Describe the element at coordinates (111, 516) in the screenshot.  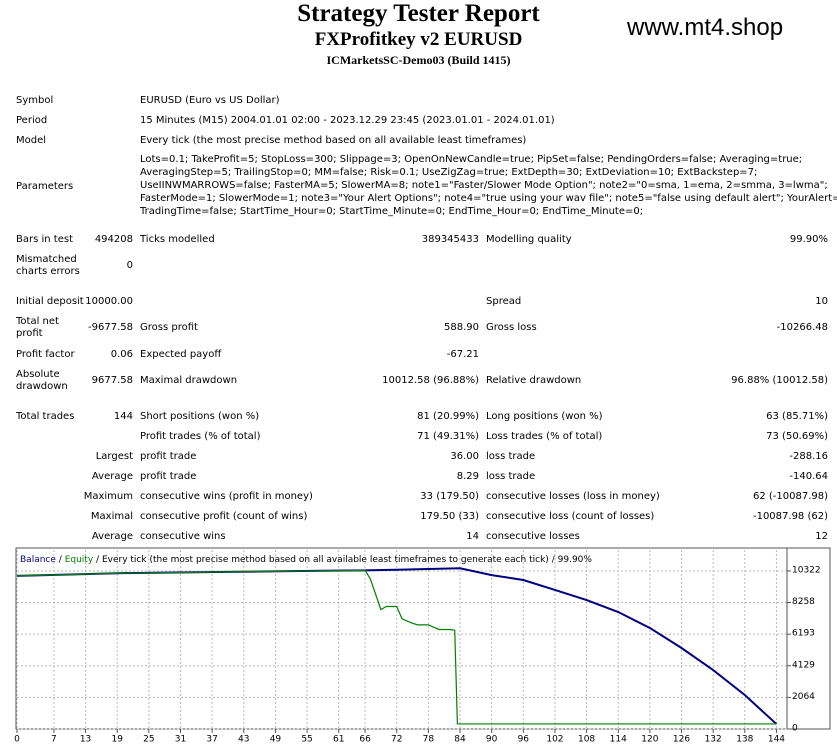
I see `stat-label: Maximal` at that location.